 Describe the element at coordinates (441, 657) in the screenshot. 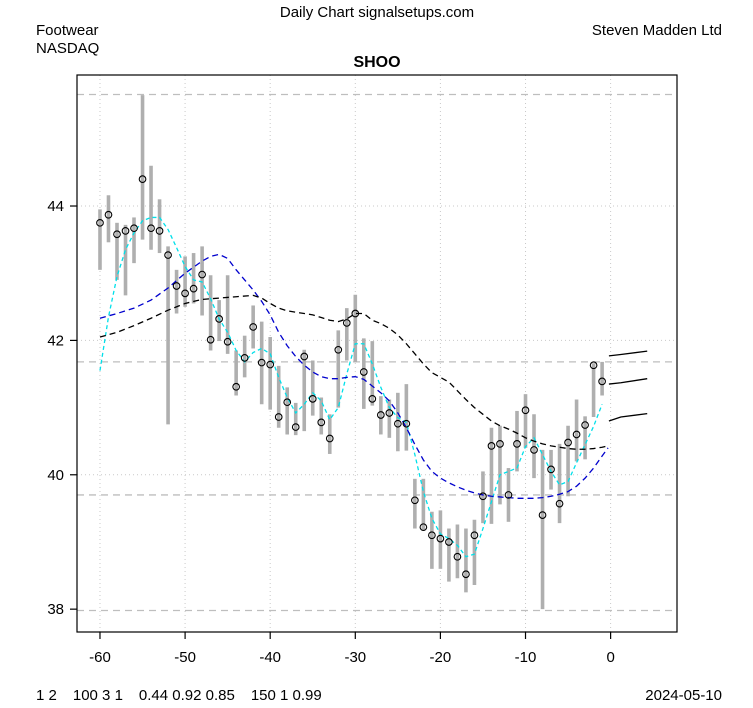

I see `x-tick-label: -20` at that location.